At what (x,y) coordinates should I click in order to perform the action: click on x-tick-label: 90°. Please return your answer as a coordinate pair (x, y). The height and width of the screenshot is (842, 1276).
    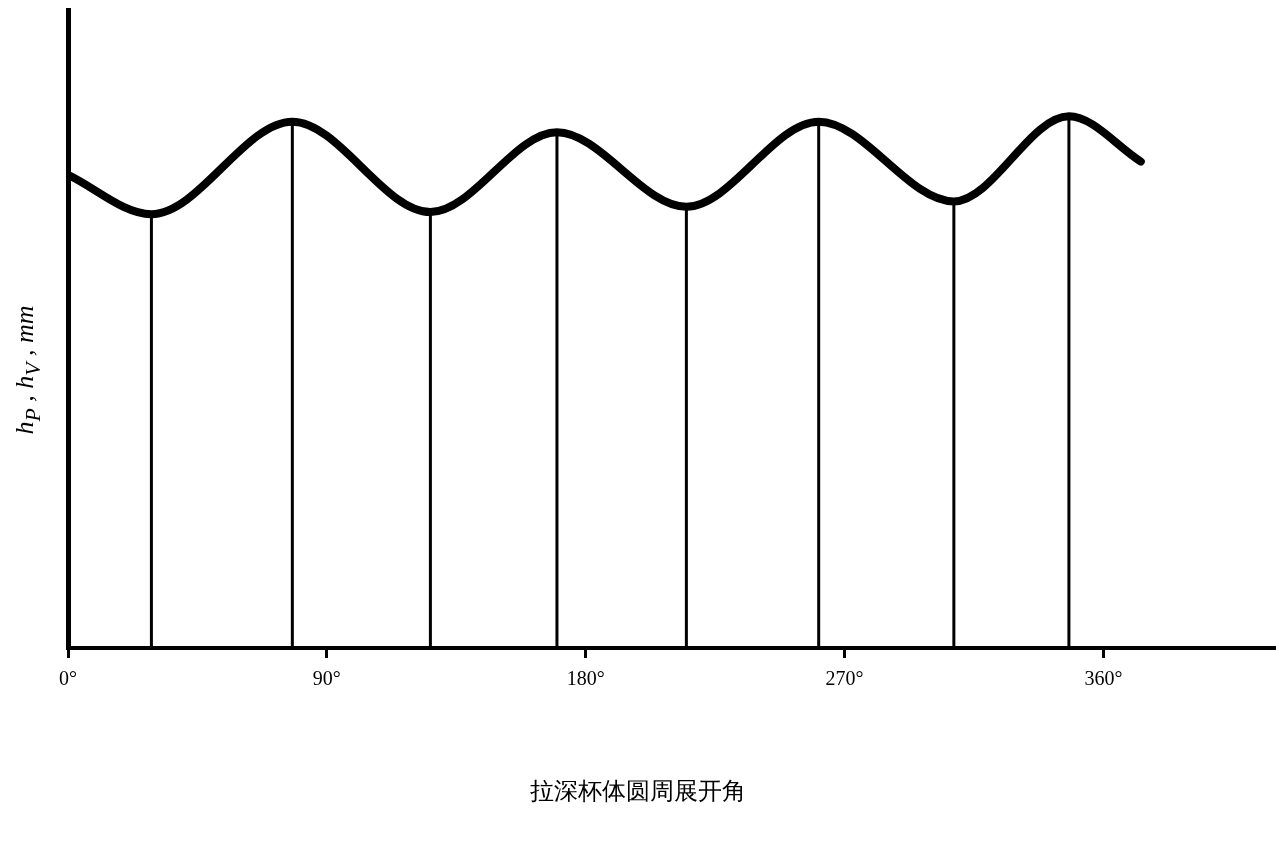
    Looking at the image, I should click on (326, 678).